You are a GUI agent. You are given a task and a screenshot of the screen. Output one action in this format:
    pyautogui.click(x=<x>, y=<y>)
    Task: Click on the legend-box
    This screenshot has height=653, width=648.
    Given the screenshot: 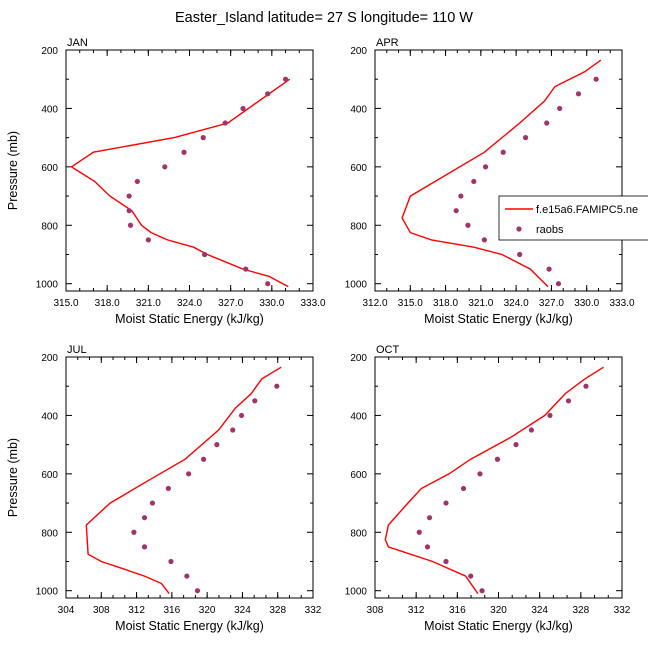 What is the action you would take?
    pyautogui.click(x=573, y=218)
    